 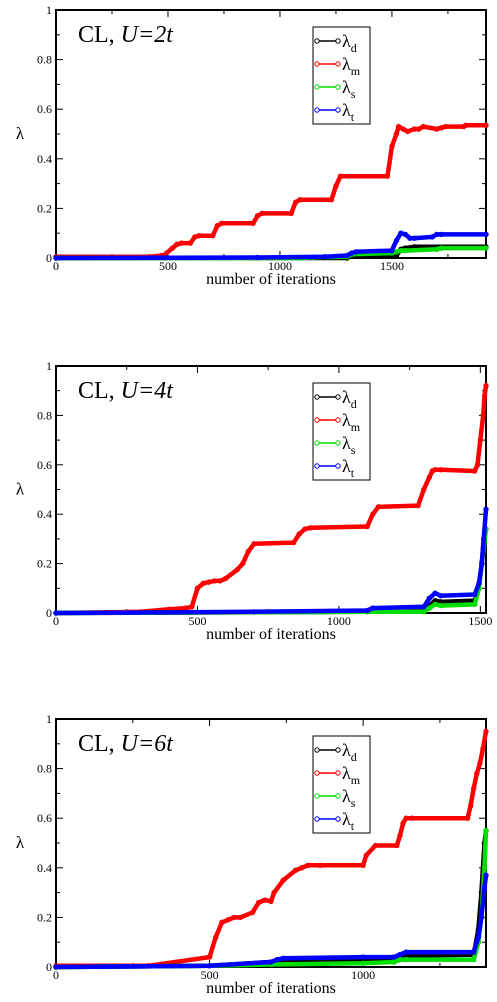 What do you see at coordinates (271, 634) in the screenshot?
I see `x-axis-label: number of iterations` at bounding box center [271, 634].